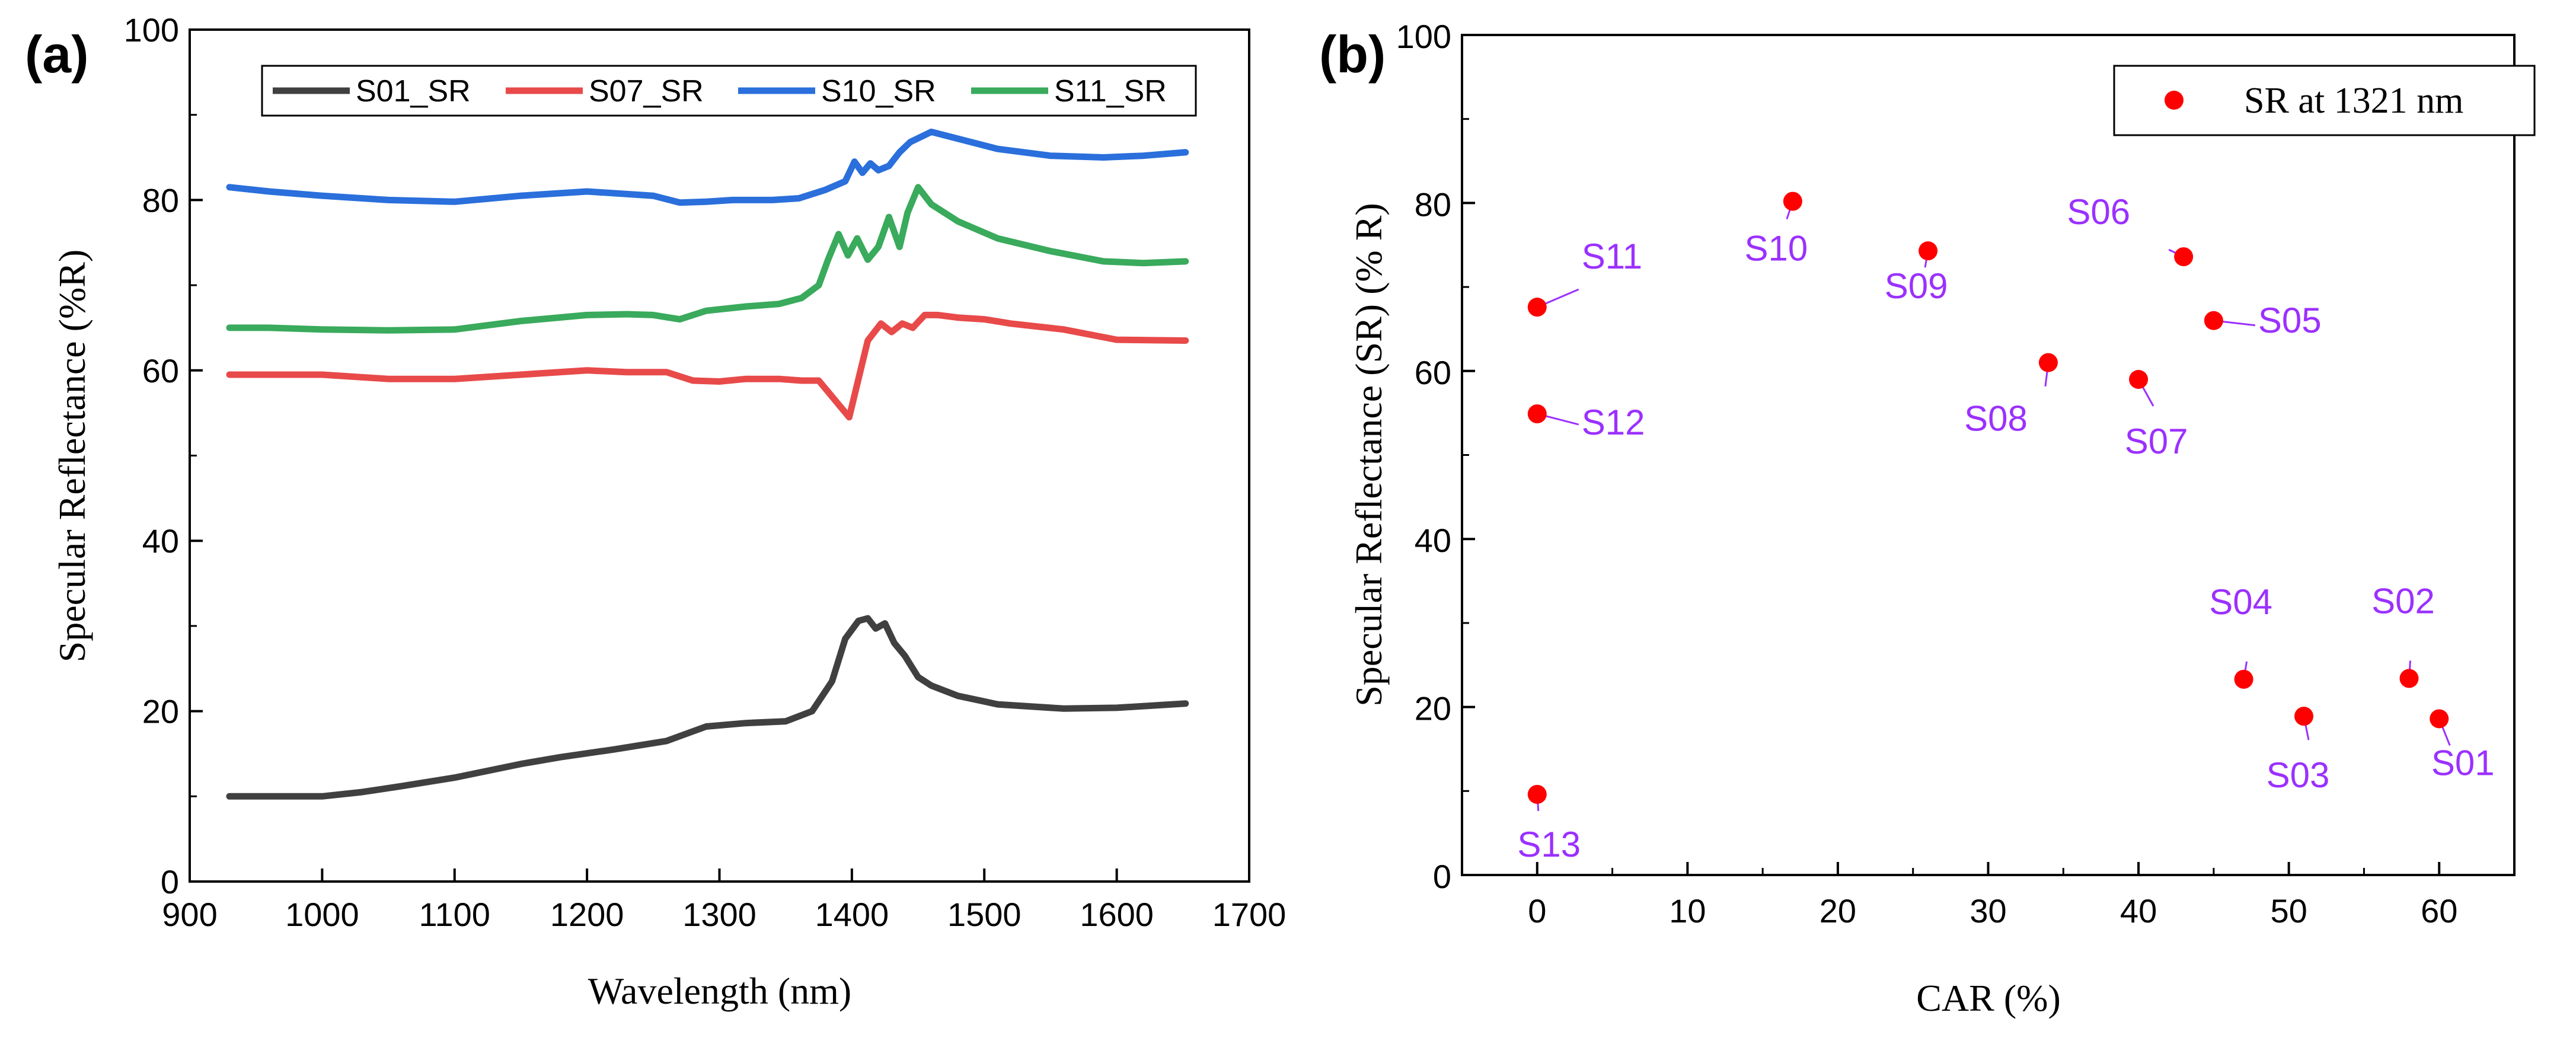  Describe the element at coordinates (2240, 602) in the screenshot. I see `point-label-s04: S04` at that location.